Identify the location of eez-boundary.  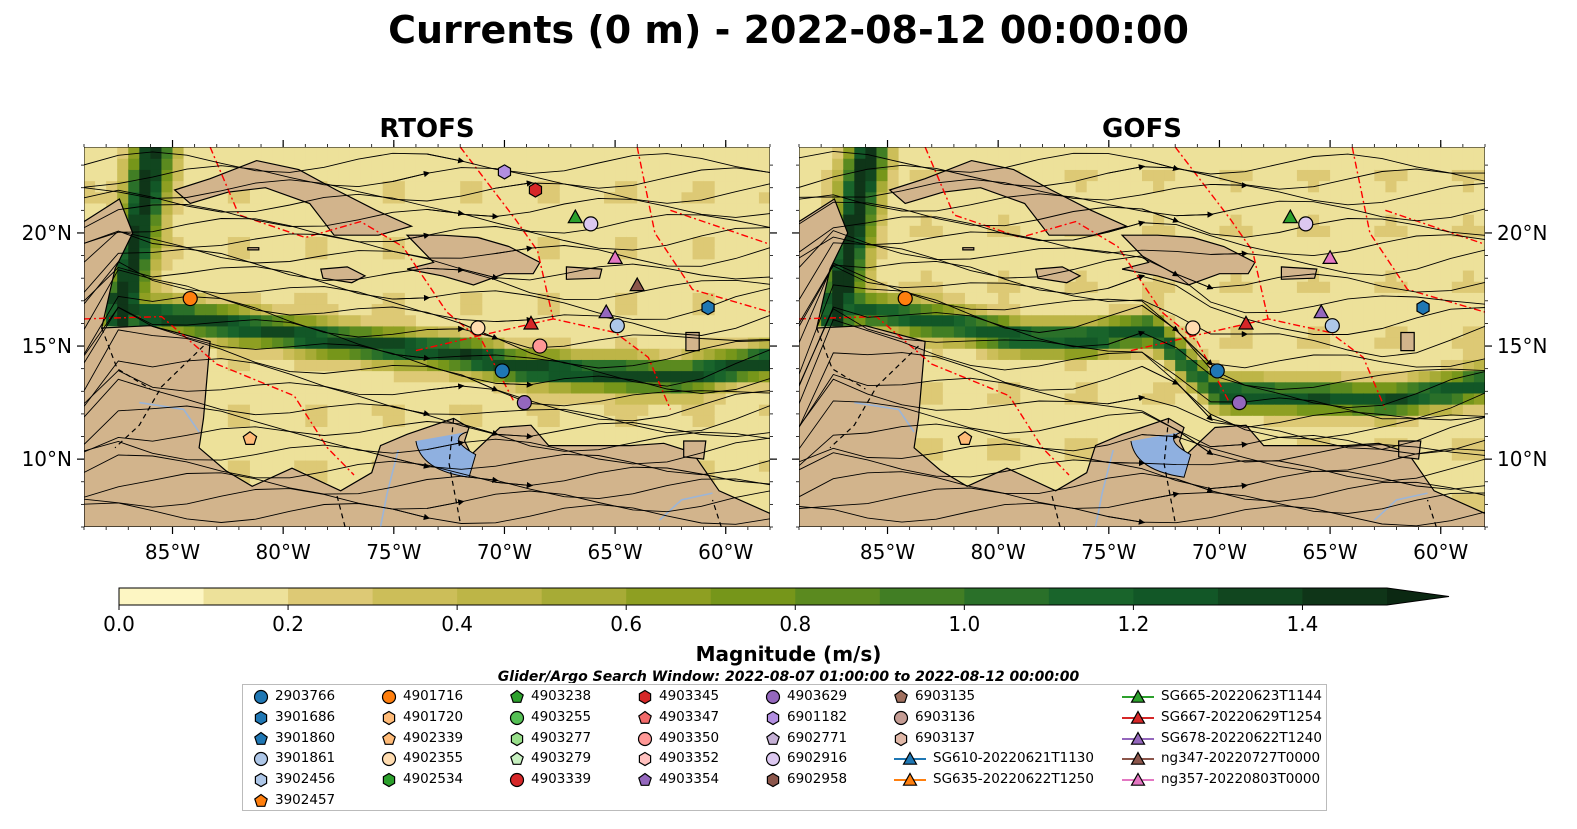
(1076, 274).